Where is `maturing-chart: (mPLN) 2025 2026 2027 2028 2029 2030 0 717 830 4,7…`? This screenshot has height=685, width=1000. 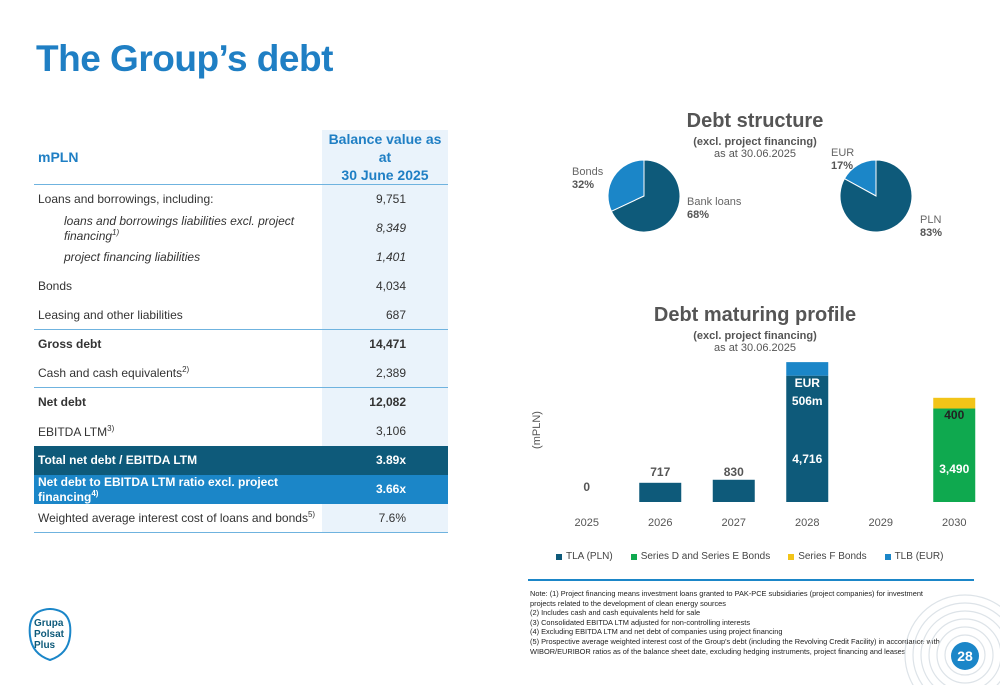 maturing-chart: (mPLN) 2025 2026 2027 2028 2029 2030 0 717 830 4,7… is located at coordinates (753, 445).